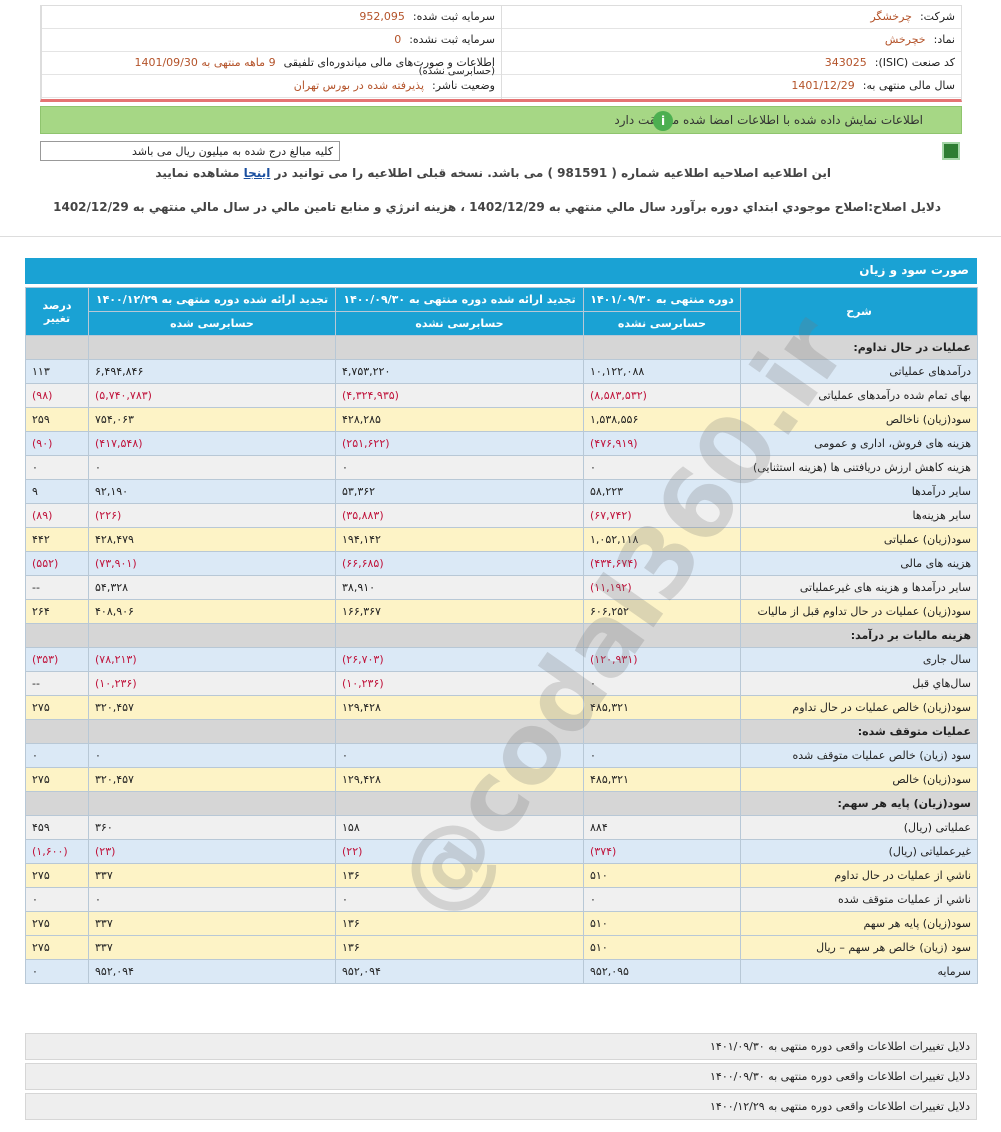 This screenshot has height=1132, width=1001. What do you see at coordinates (859, 563) in the screenshot?
I see `row-label: هزینه های مالی` at bounding box center [859, 563].